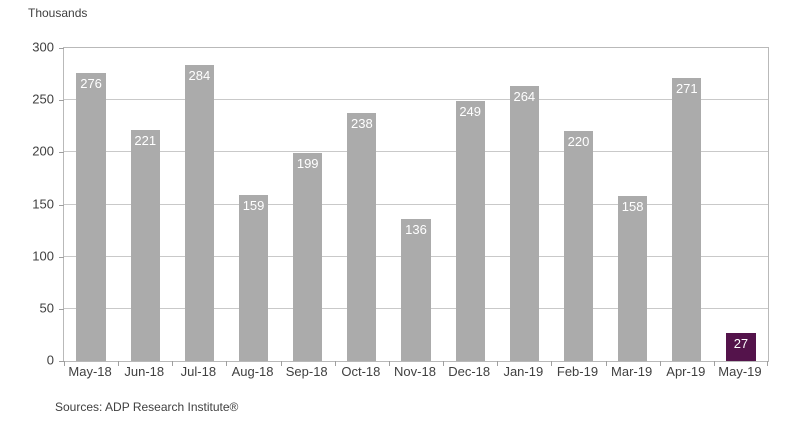  What do you see at coordinates (740, 371) in the screenshot?
I see `x-axis-tick-label: May-19` at bounding box center [740, 371].